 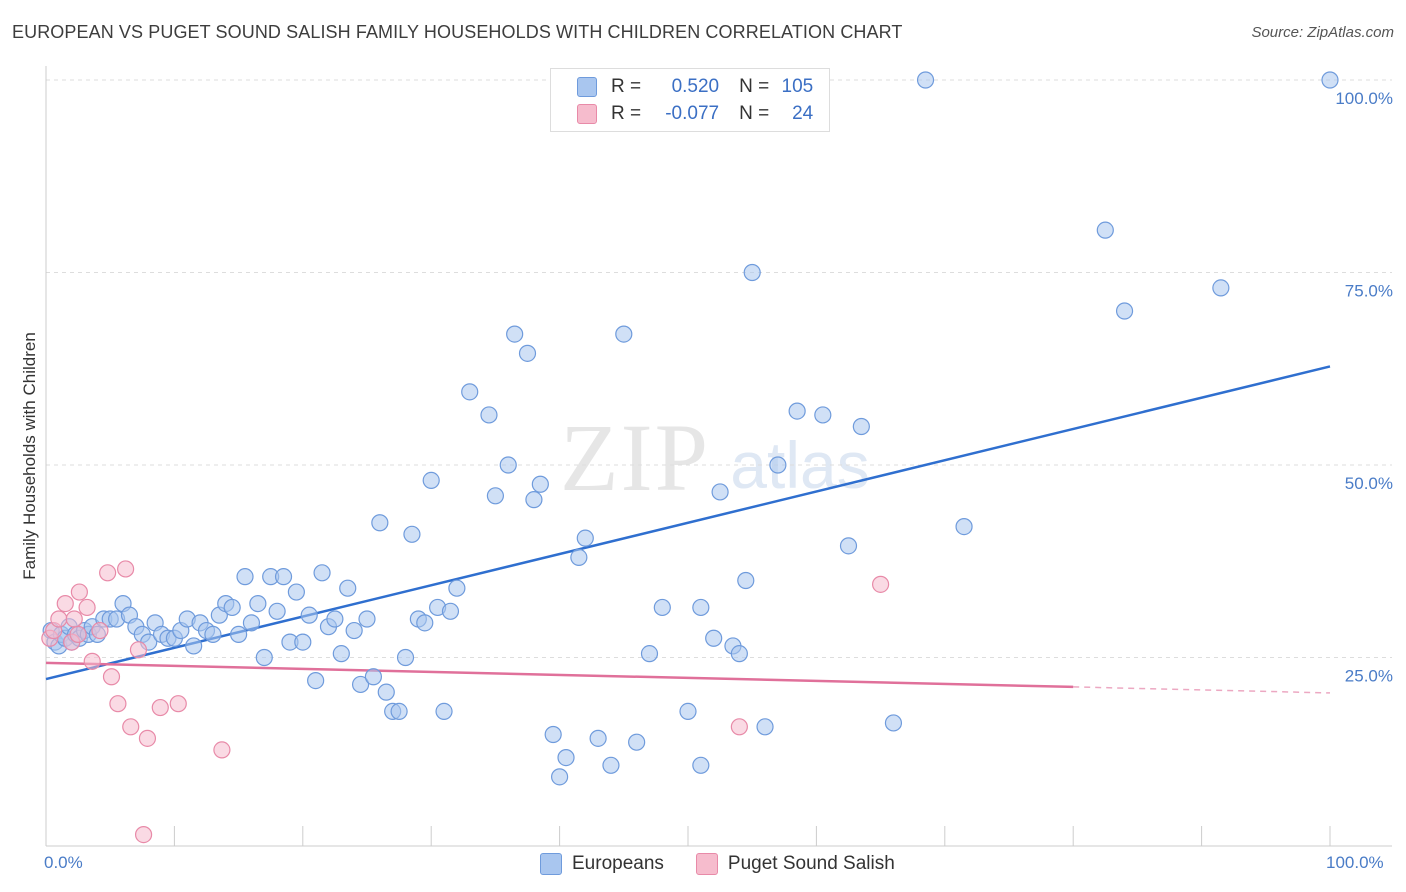 I want to click on salish-legend-swatch, so click(x=706, y=864).